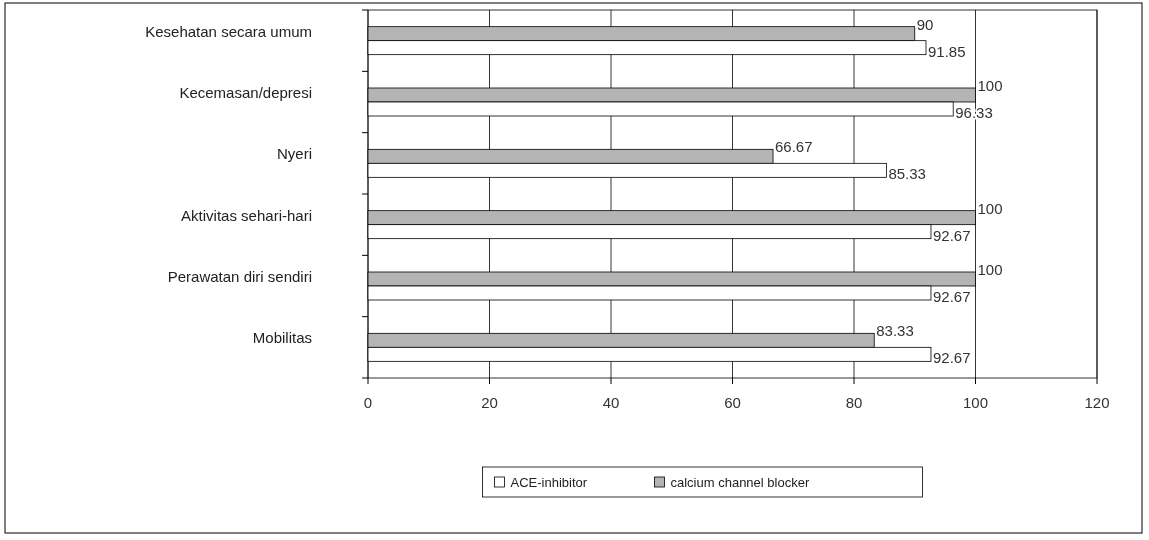 The height and width of the screenshot is (540, 1149). I want to click on data-label: 91.85, so click(946, 51).